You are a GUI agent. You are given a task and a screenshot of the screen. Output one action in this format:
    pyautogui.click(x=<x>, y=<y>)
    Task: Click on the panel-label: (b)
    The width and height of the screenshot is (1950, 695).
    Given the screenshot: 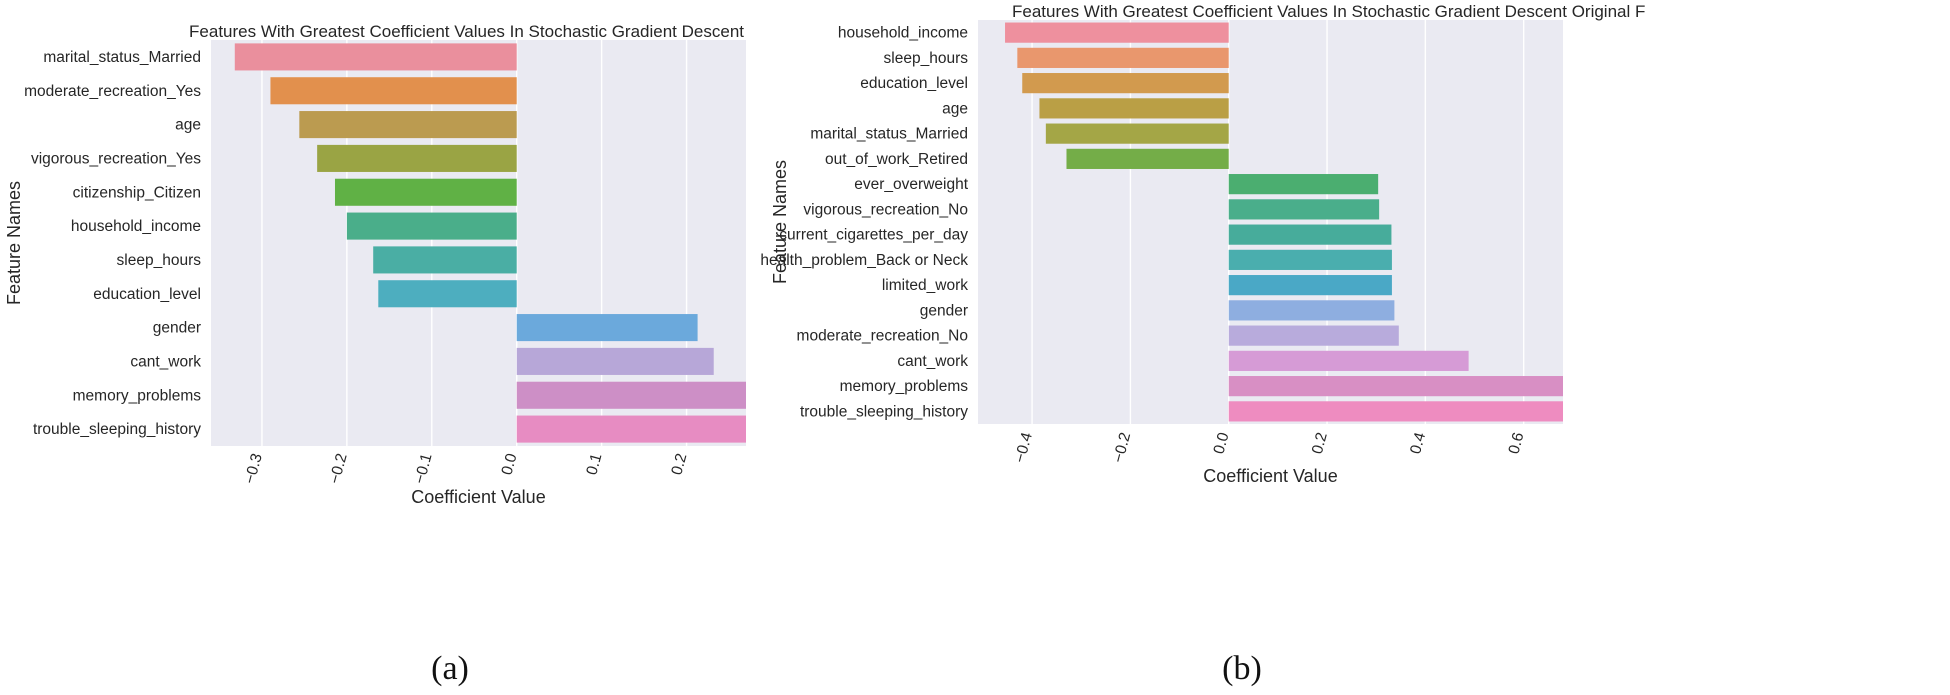 What is the action you would take?
    pyautogui.click(x=1242, y=668)
    